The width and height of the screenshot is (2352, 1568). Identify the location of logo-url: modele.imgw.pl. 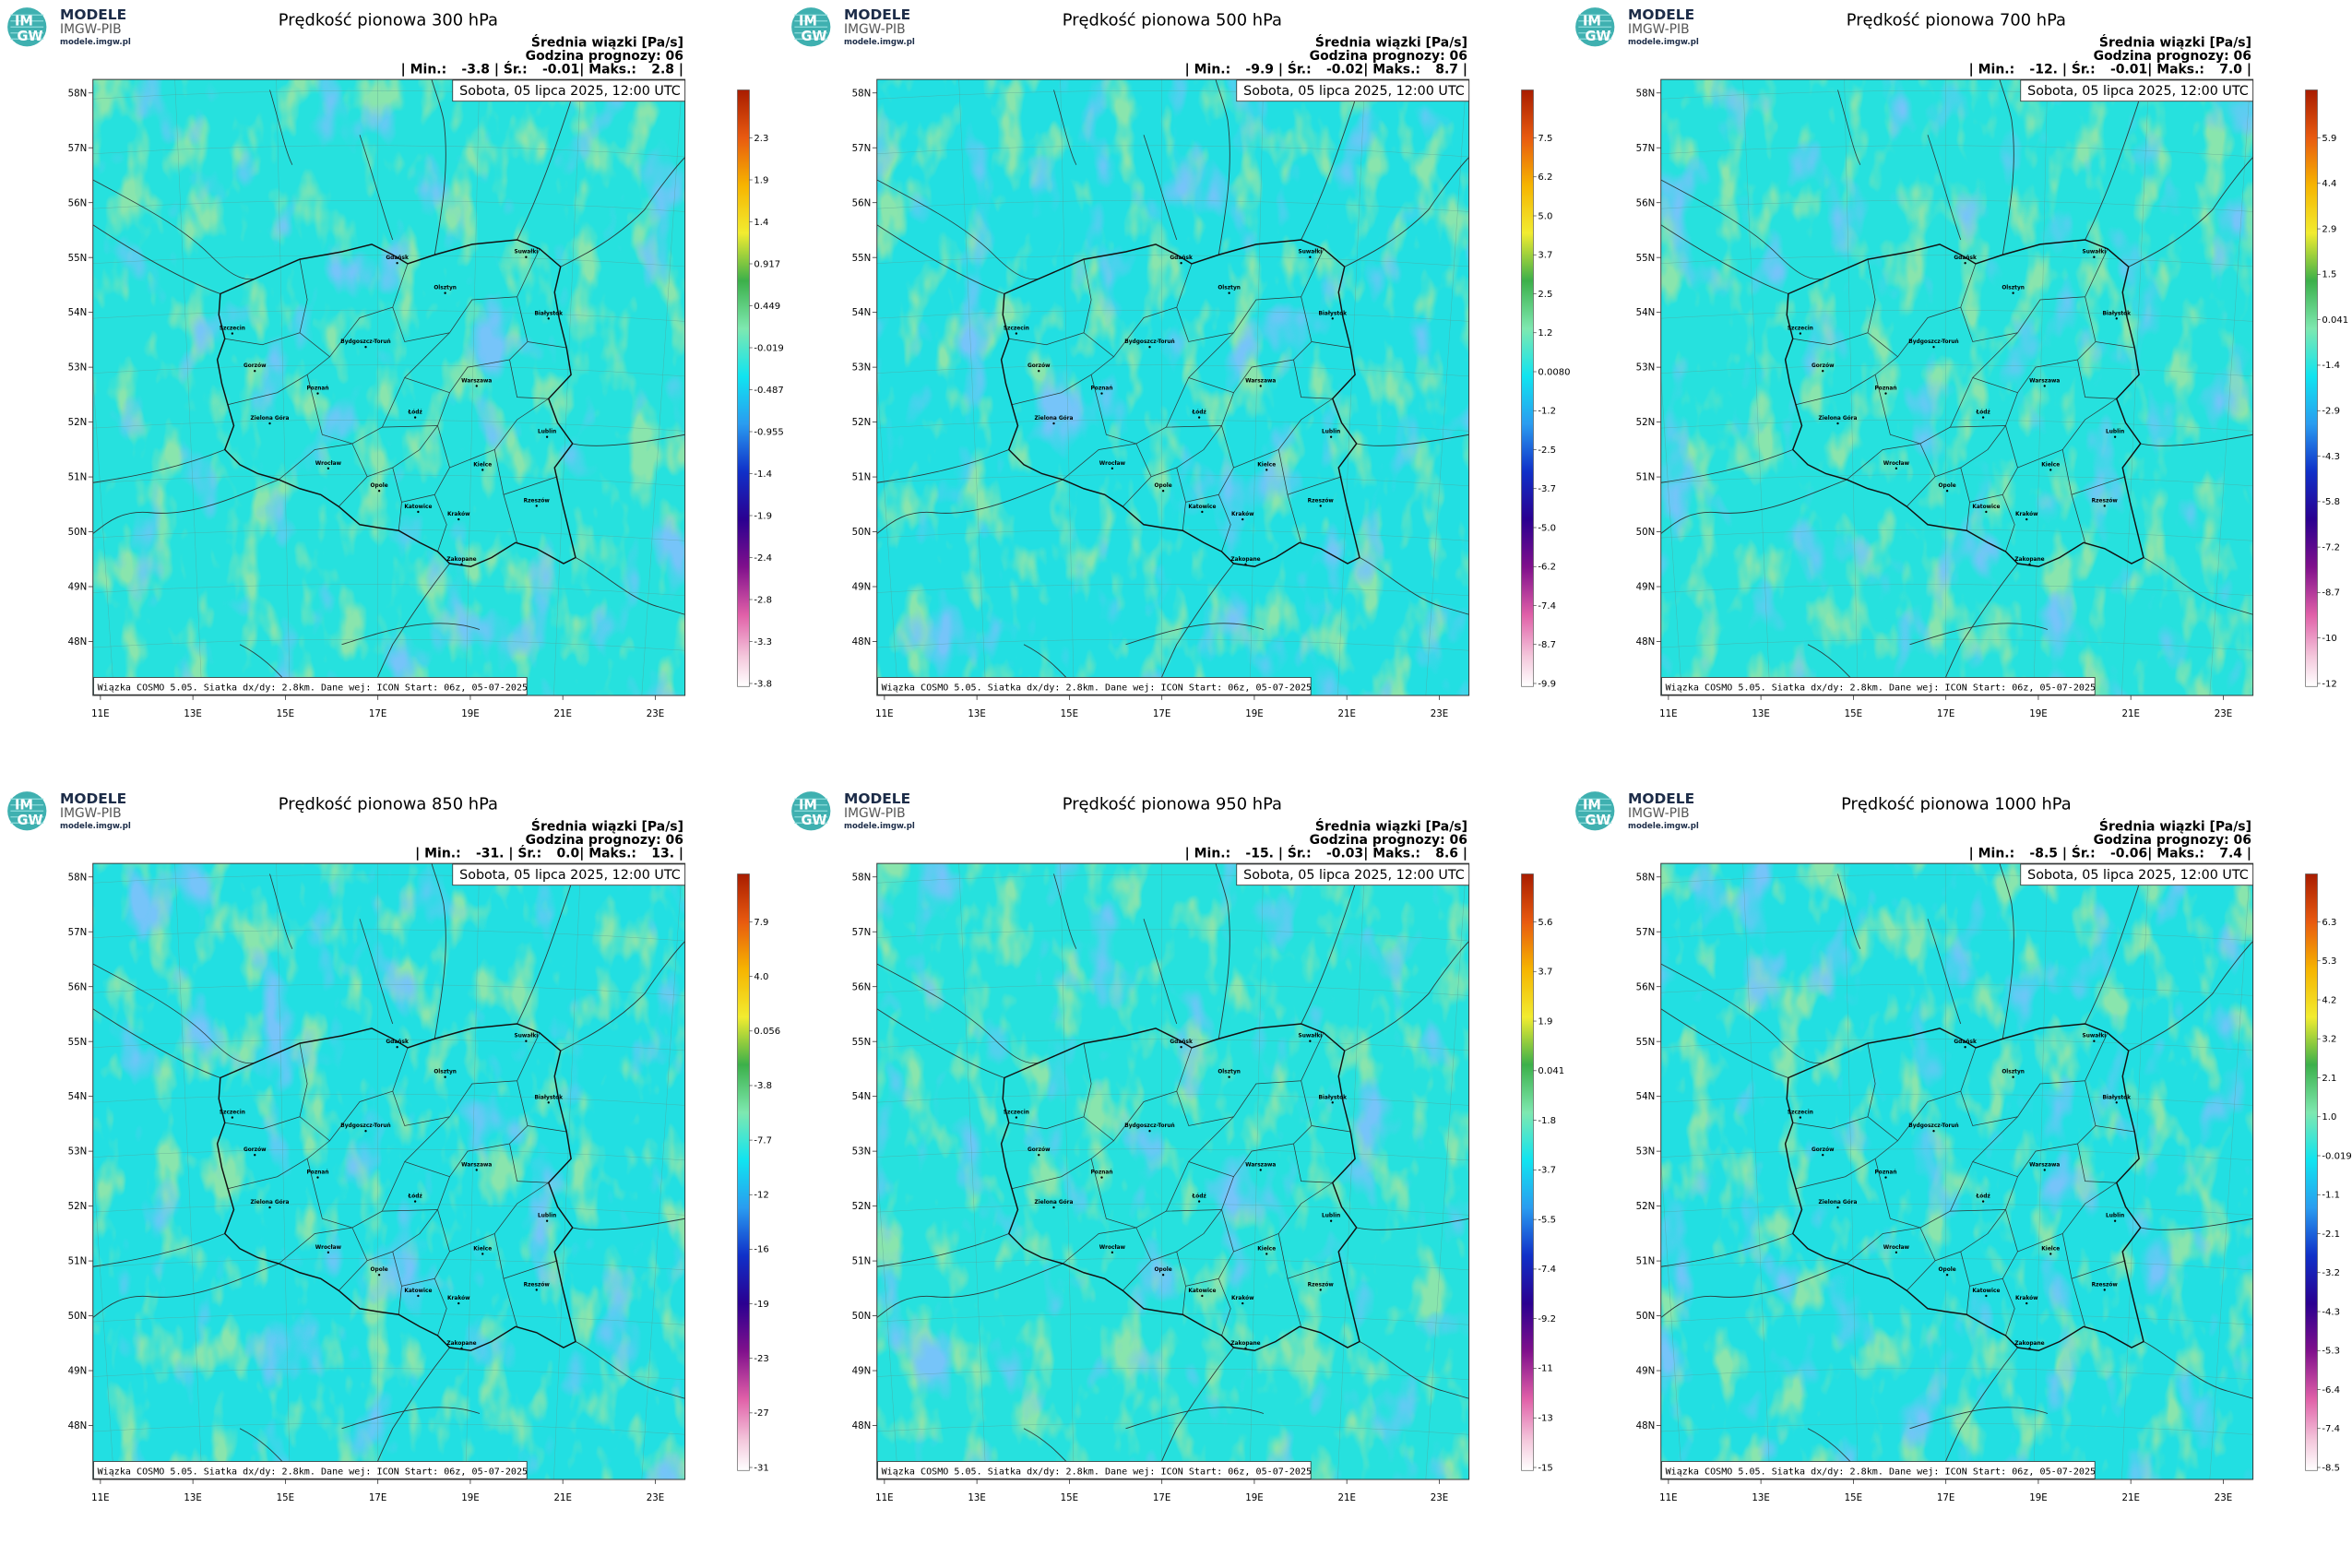
(1663, 42).